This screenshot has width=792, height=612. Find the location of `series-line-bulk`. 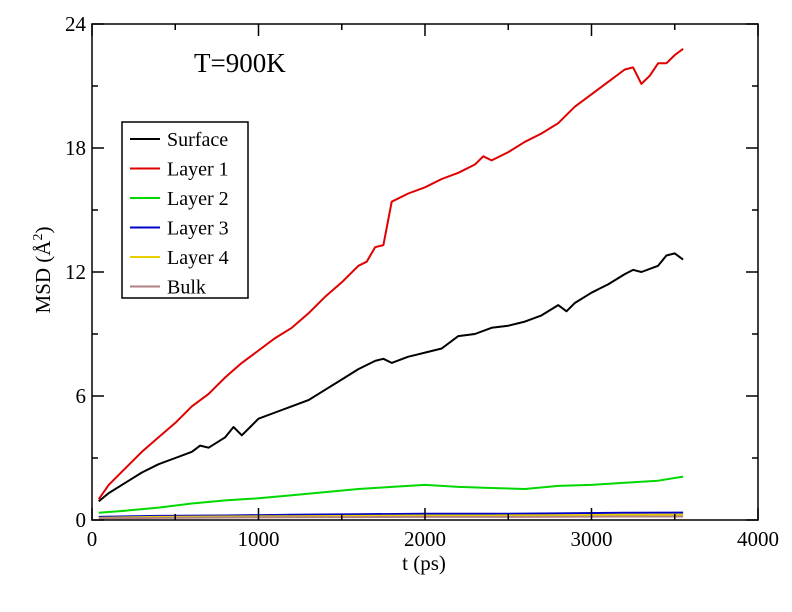

series-line-bulk is located at coordinates (391, 517).